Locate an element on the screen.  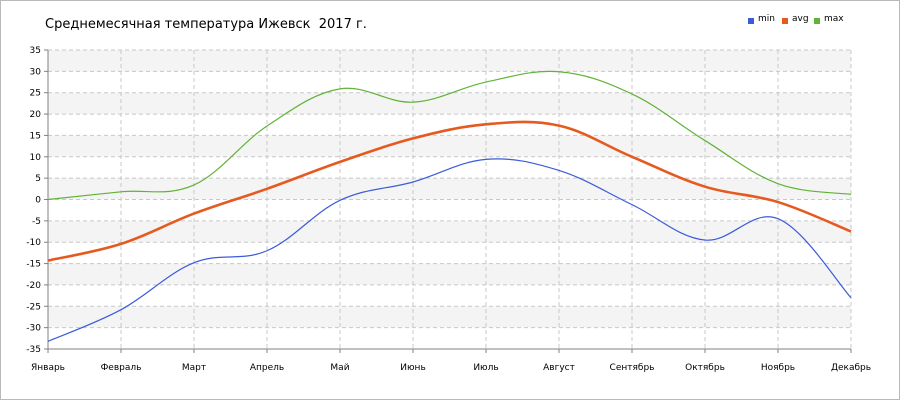
y-tick-label: -35 is located at coordinates (33, 350).